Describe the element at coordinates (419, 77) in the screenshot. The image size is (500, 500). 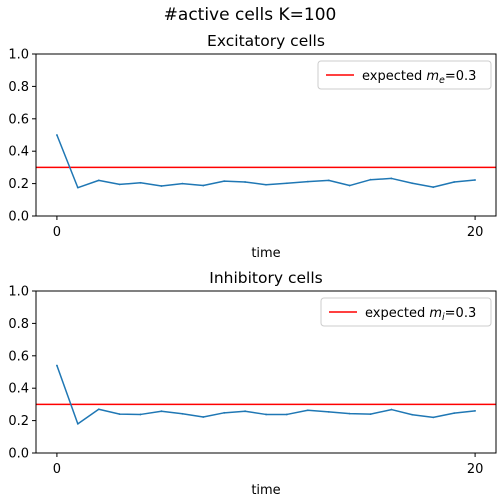
I see `legend-label: expected me=0.3` at that location.